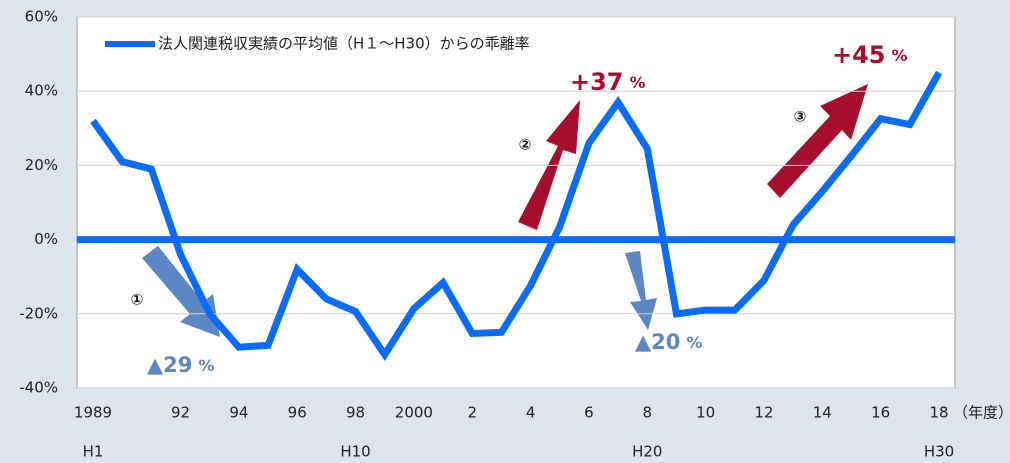 The image size is (1010, 463). I want to click on x-axis-unit: （年度）, so click(981, 413).